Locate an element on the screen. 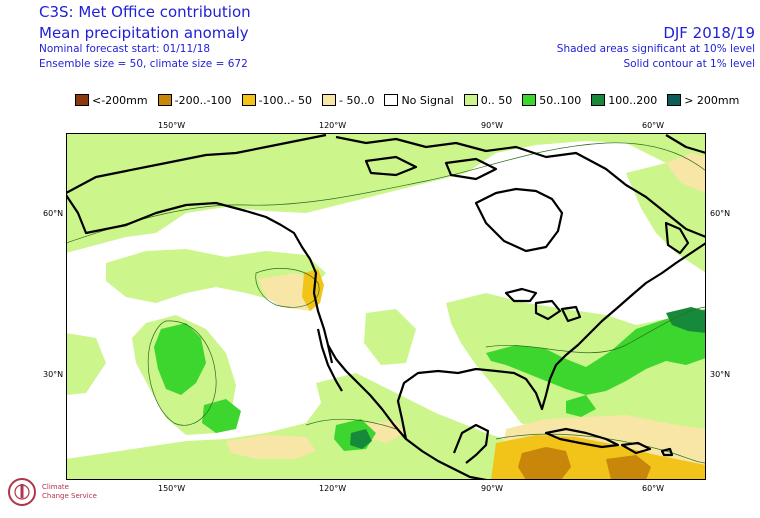 The width and height of the screenshot is (760, 518). legend-item: > 200mm is located at coordinates (703, 100).